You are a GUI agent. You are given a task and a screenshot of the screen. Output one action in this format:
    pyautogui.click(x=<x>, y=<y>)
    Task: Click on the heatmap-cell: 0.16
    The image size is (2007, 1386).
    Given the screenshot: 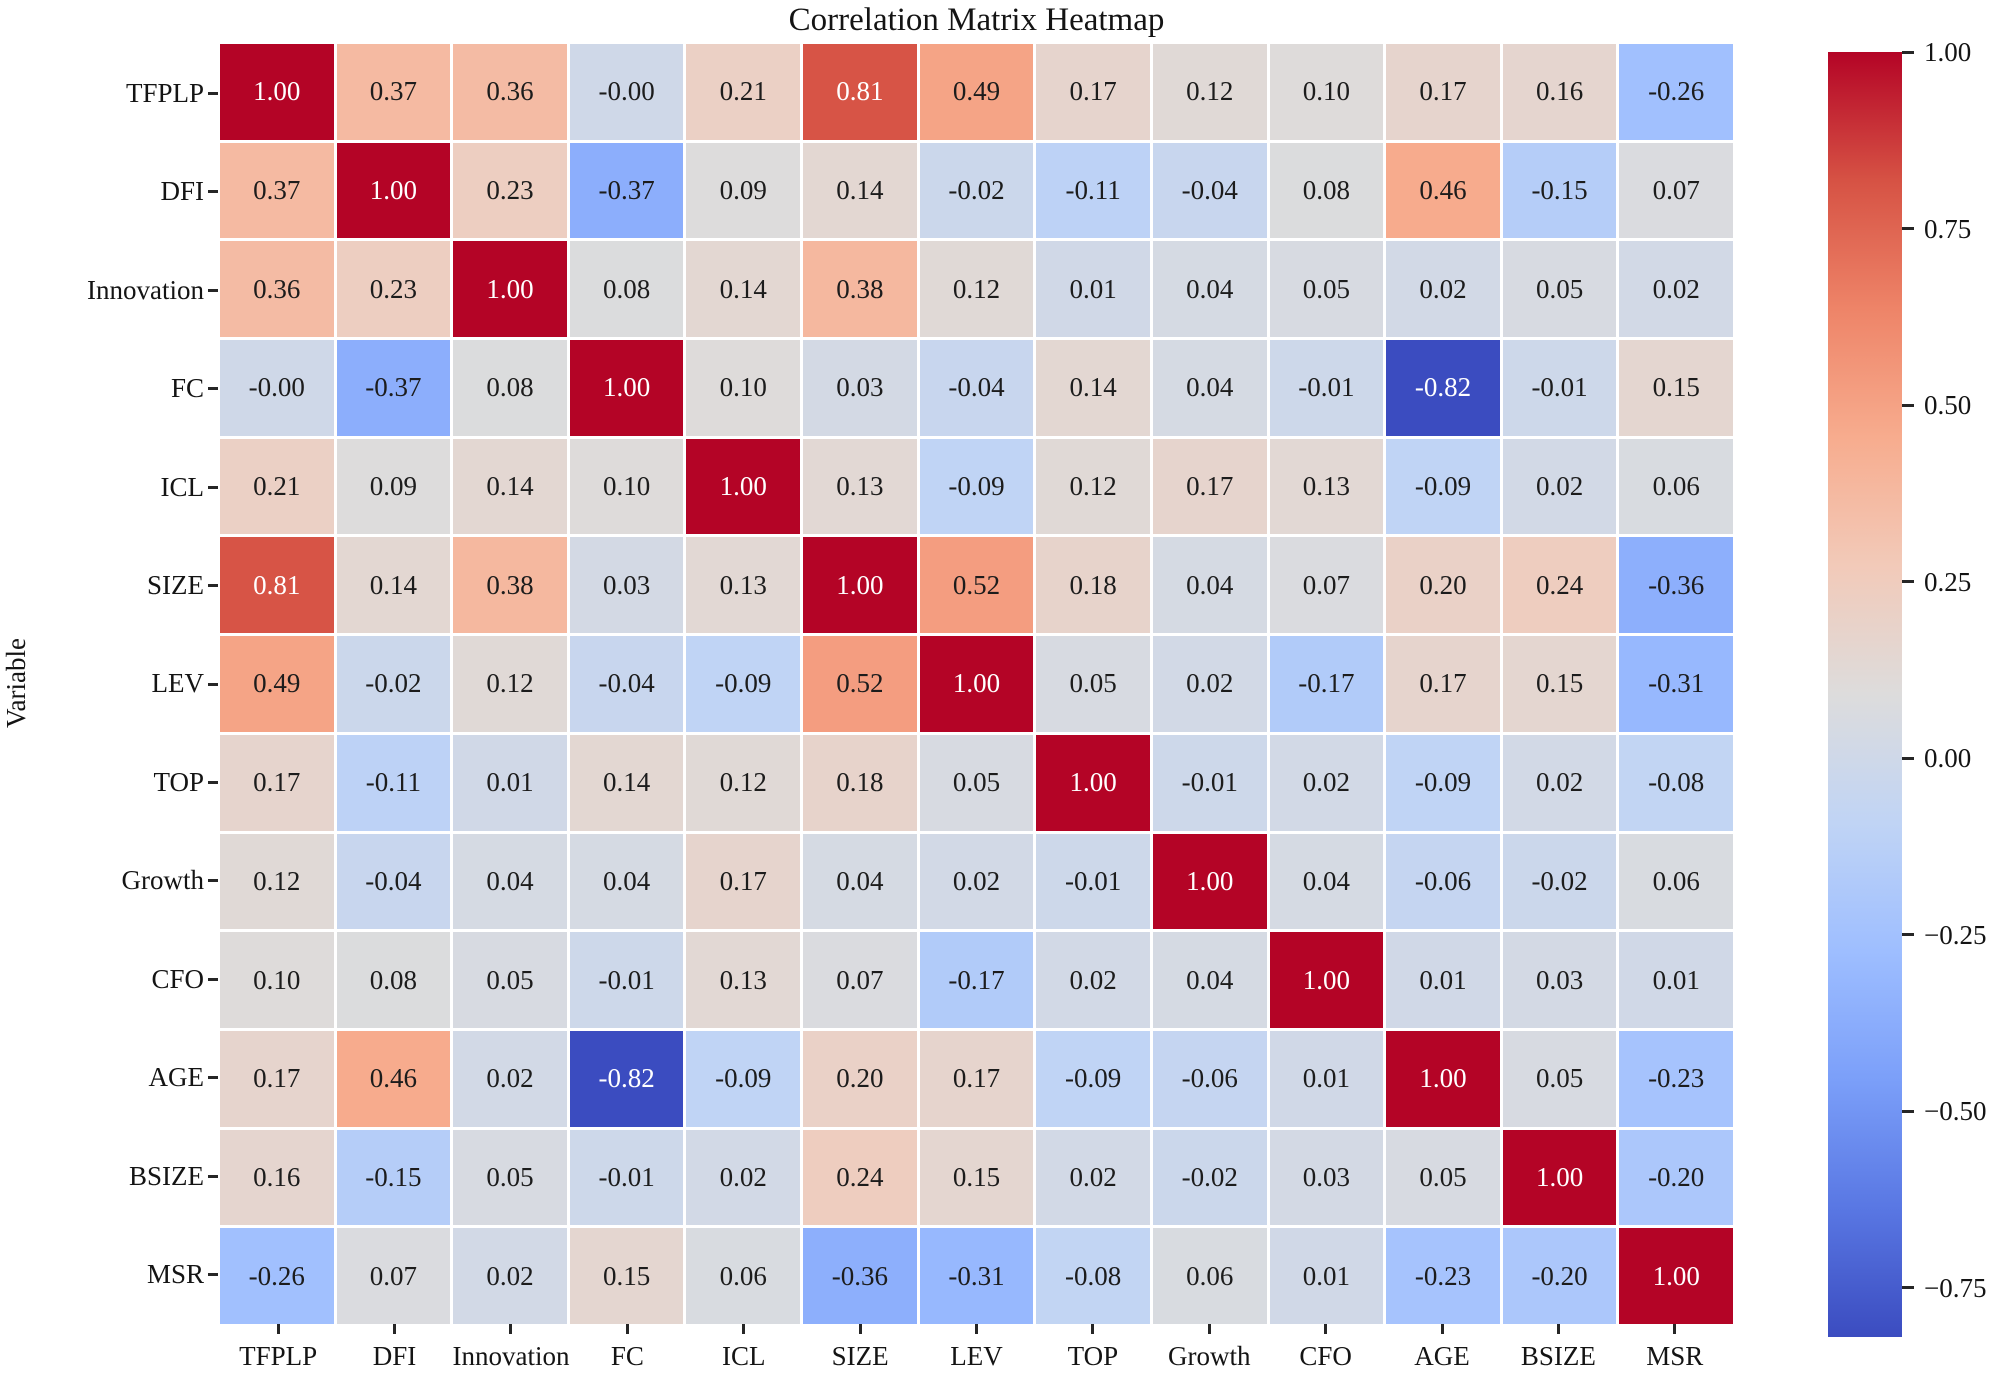 What is the action you would take?
    pyautogui.click(x=277, y=1177)
    